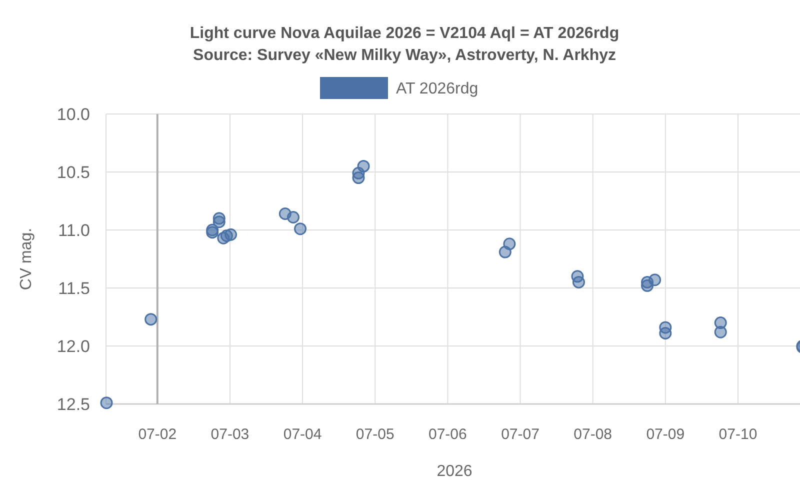 The height and width of the screenshot is (480, 800). Describe the element at coordinates (74, 288) in the screenshot. I see `y-tick-label: 11.5` at that location.